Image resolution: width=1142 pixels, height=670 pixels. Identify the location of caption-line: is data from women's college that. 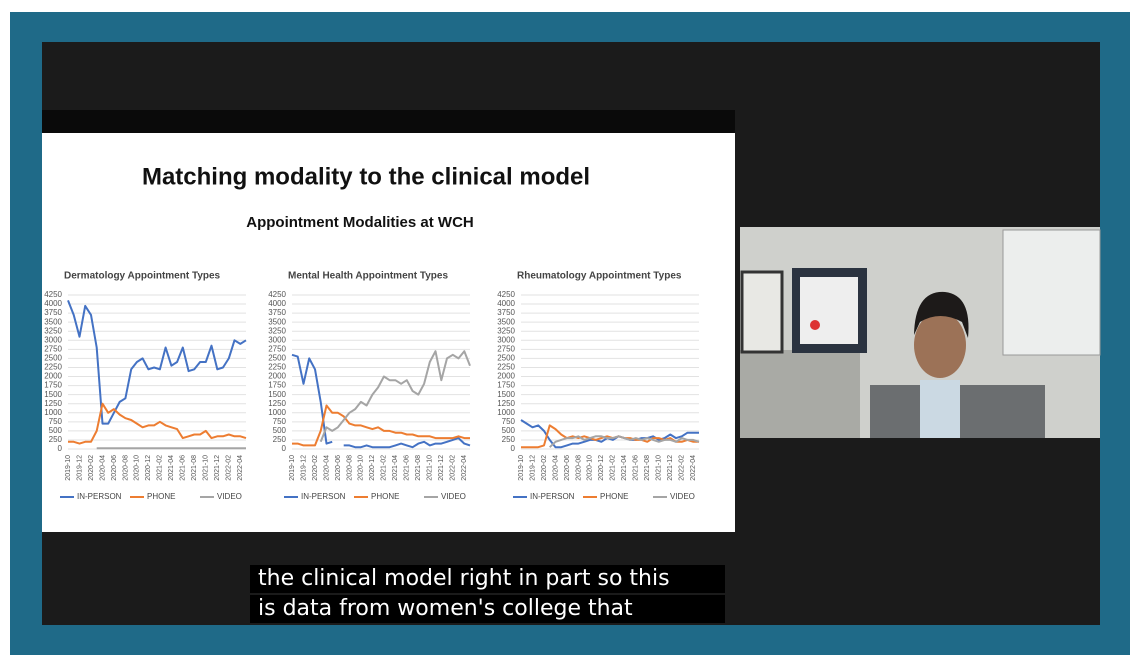
(487, 609).